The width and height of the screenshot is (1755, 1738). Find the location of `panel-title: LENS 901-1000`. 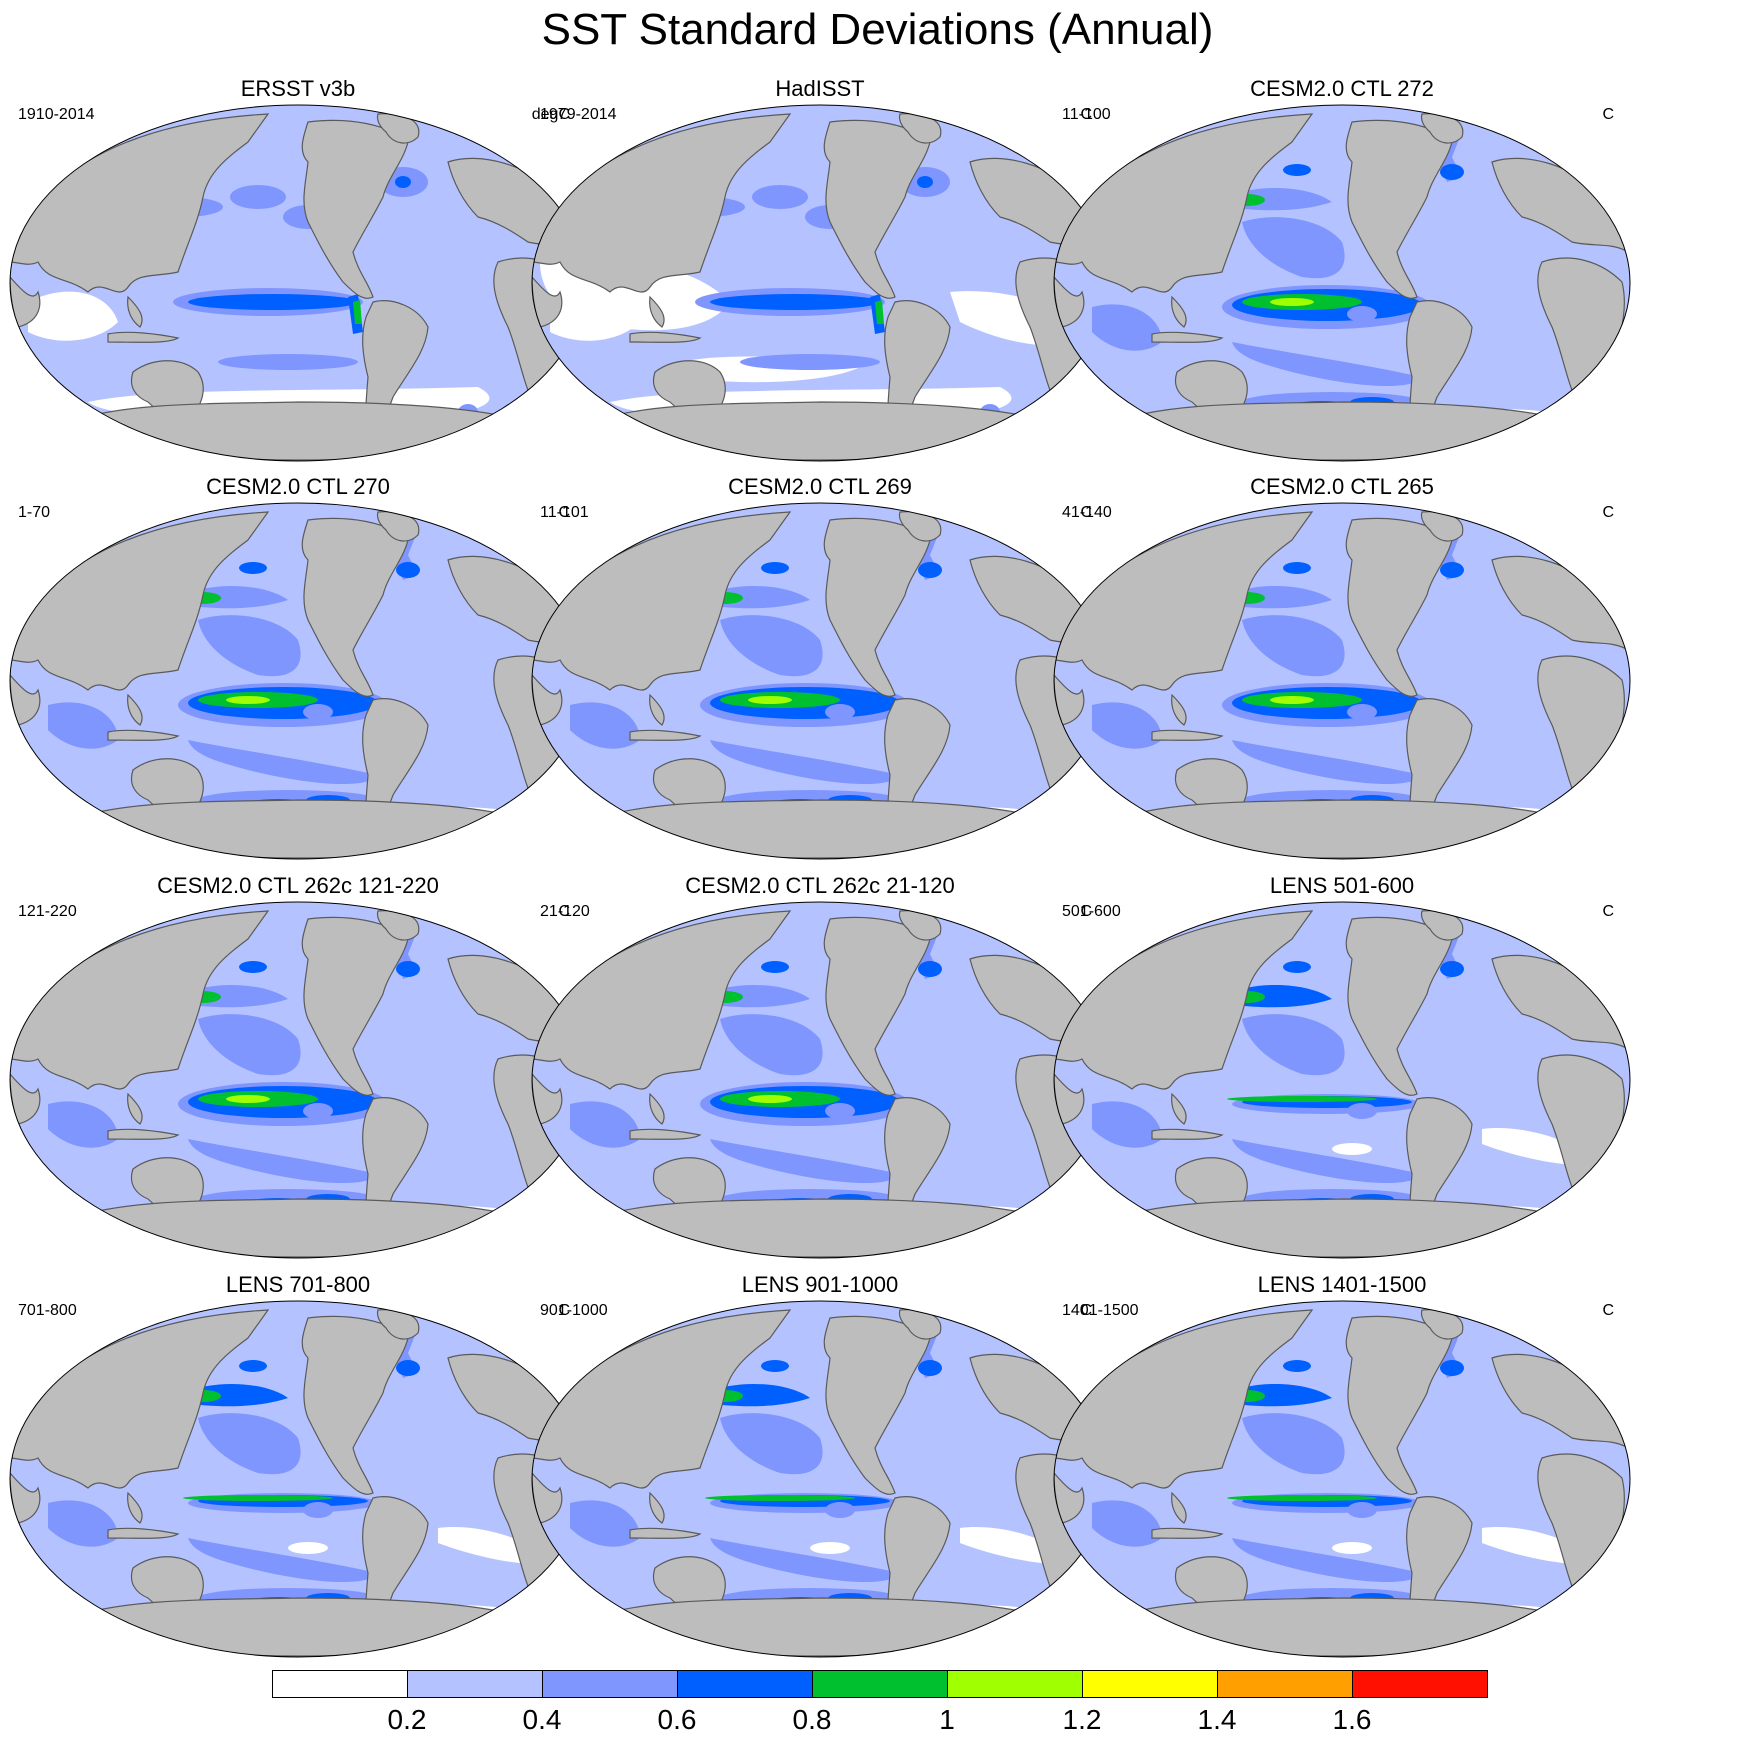

panel-title: LENS 901-1000 is located at coordinates (820, 1284).